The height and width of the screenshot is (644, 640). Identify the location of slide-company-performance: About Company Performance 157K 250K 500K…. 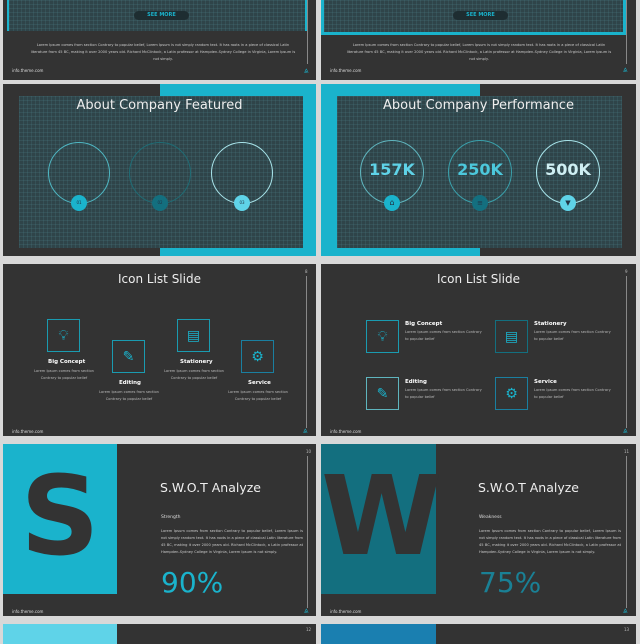
(478, 170).